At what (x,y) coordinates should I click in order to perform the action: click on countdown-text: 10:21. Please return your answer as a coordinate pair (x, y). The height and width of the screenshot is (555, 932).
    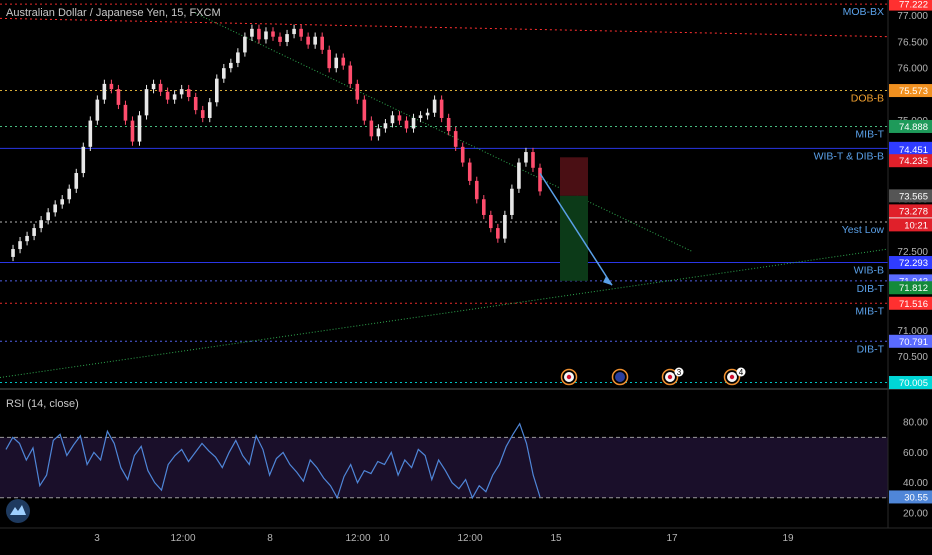
    Looking at the image, I should click on (916, 225).